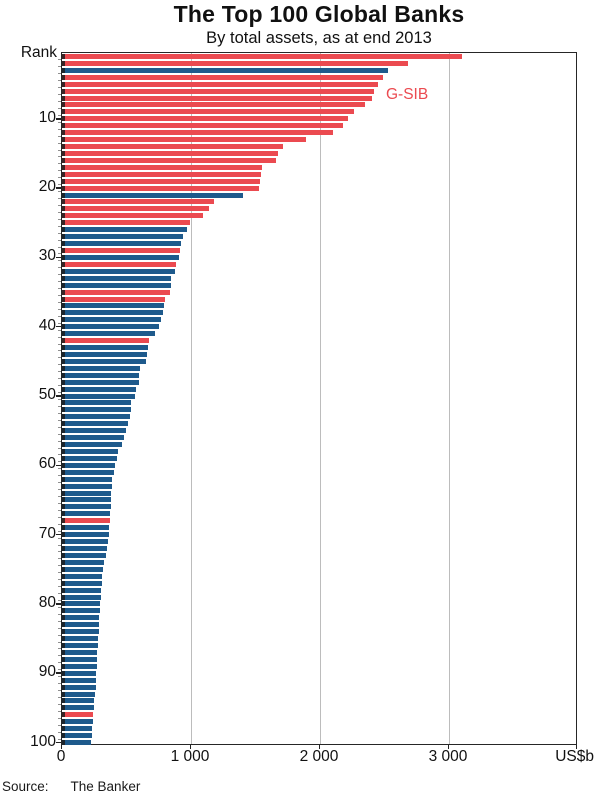  Describe the element at coordinates (319, 756) in the screenshot. I see `x-tick-label-2000: 2 000` at that location.